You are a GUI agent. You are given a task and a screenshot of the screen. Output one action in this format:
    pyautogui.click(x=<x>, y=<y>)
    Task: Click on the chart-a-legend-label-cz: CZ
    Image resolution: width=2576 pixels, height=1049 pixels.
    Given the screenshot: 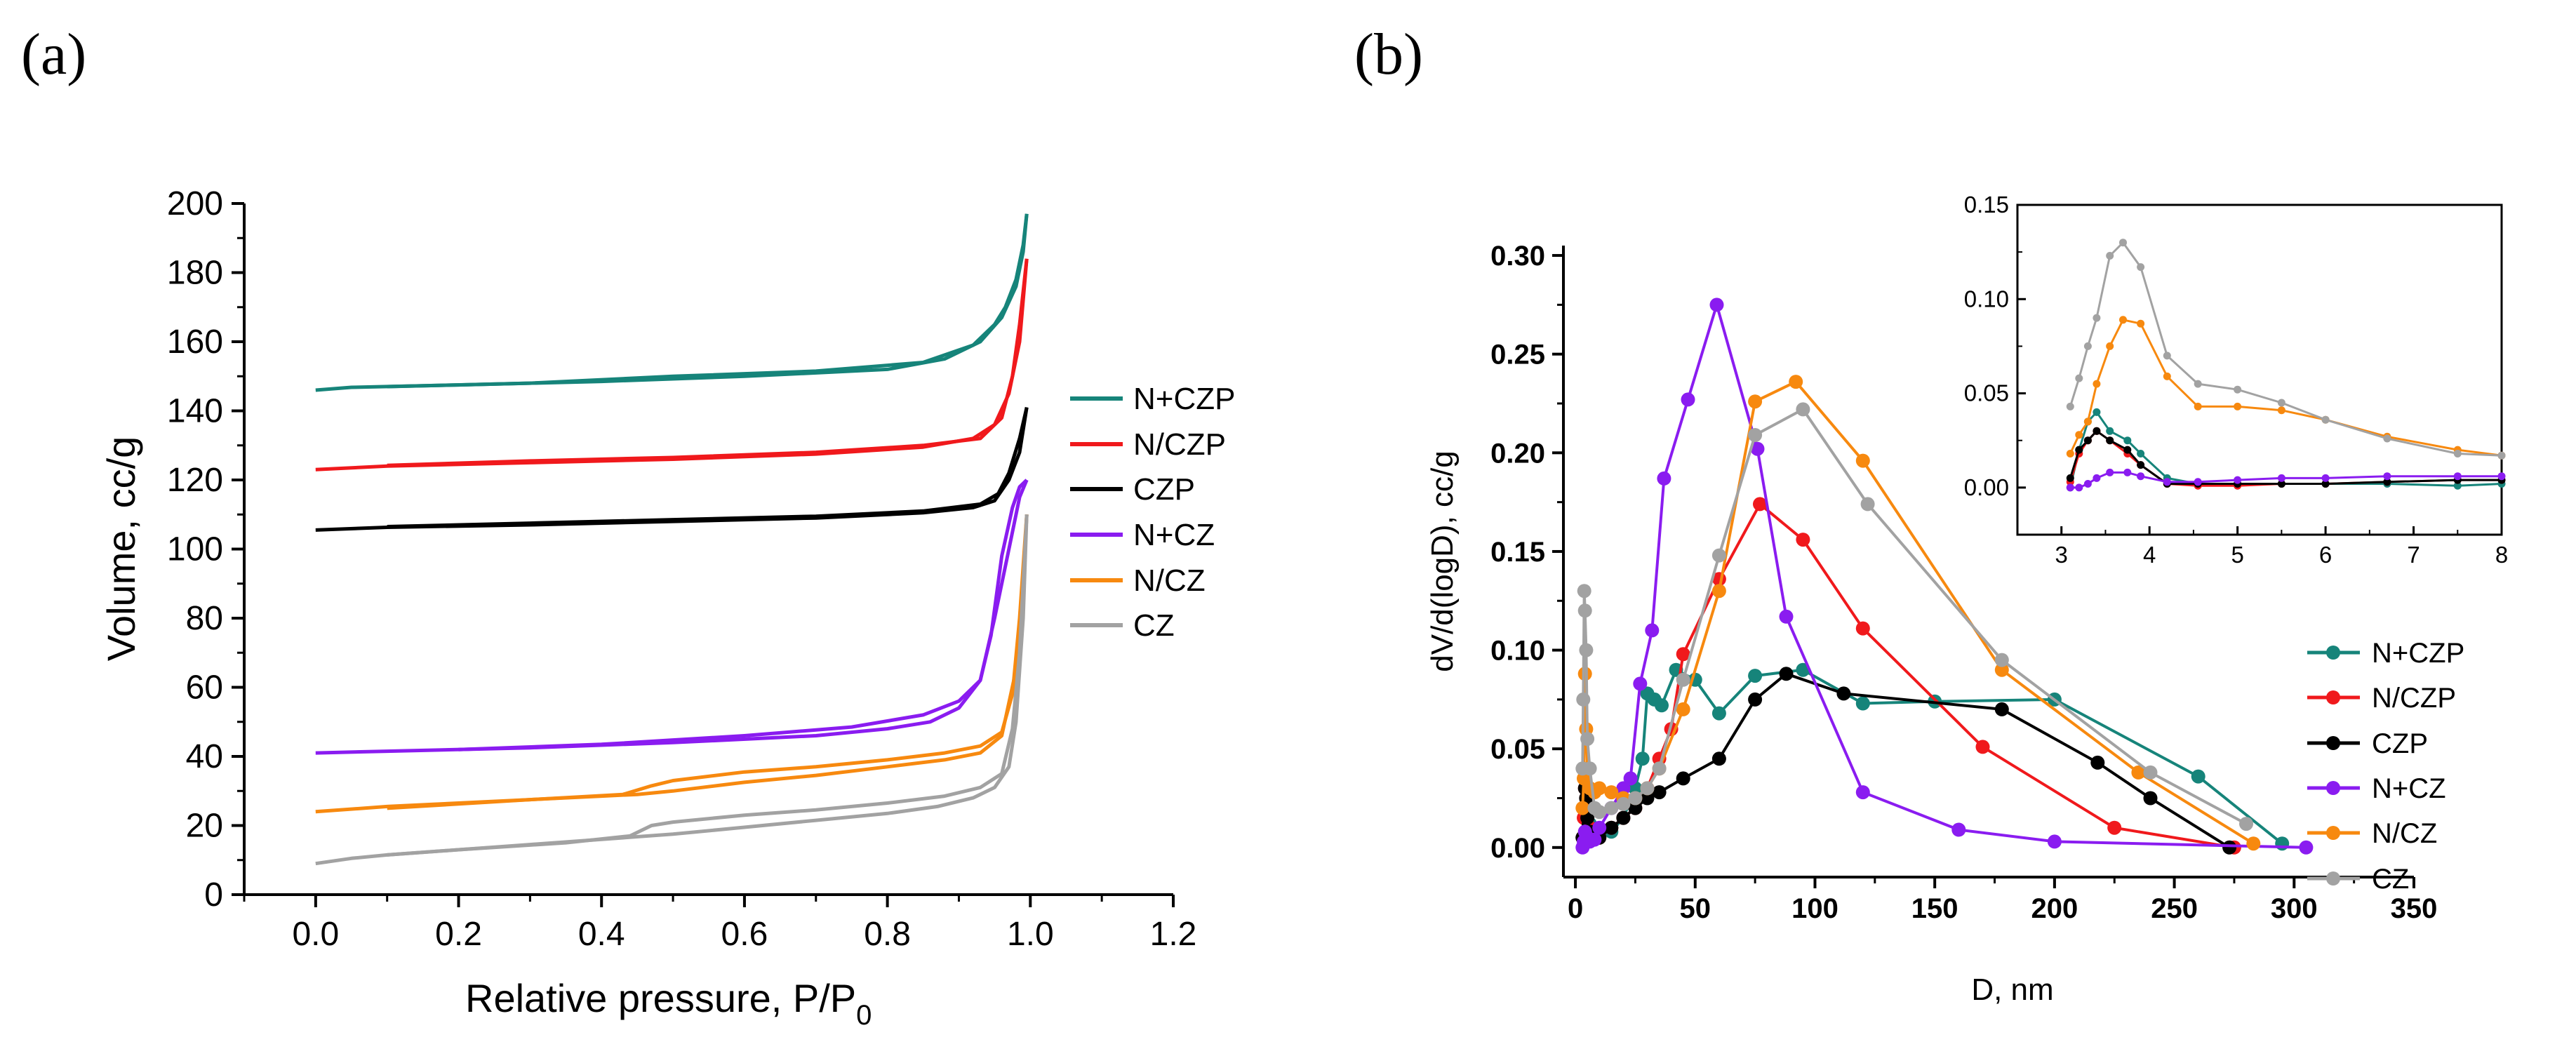 What is the action you would take?
    pyautogui.click(x=1154, y=625)
    